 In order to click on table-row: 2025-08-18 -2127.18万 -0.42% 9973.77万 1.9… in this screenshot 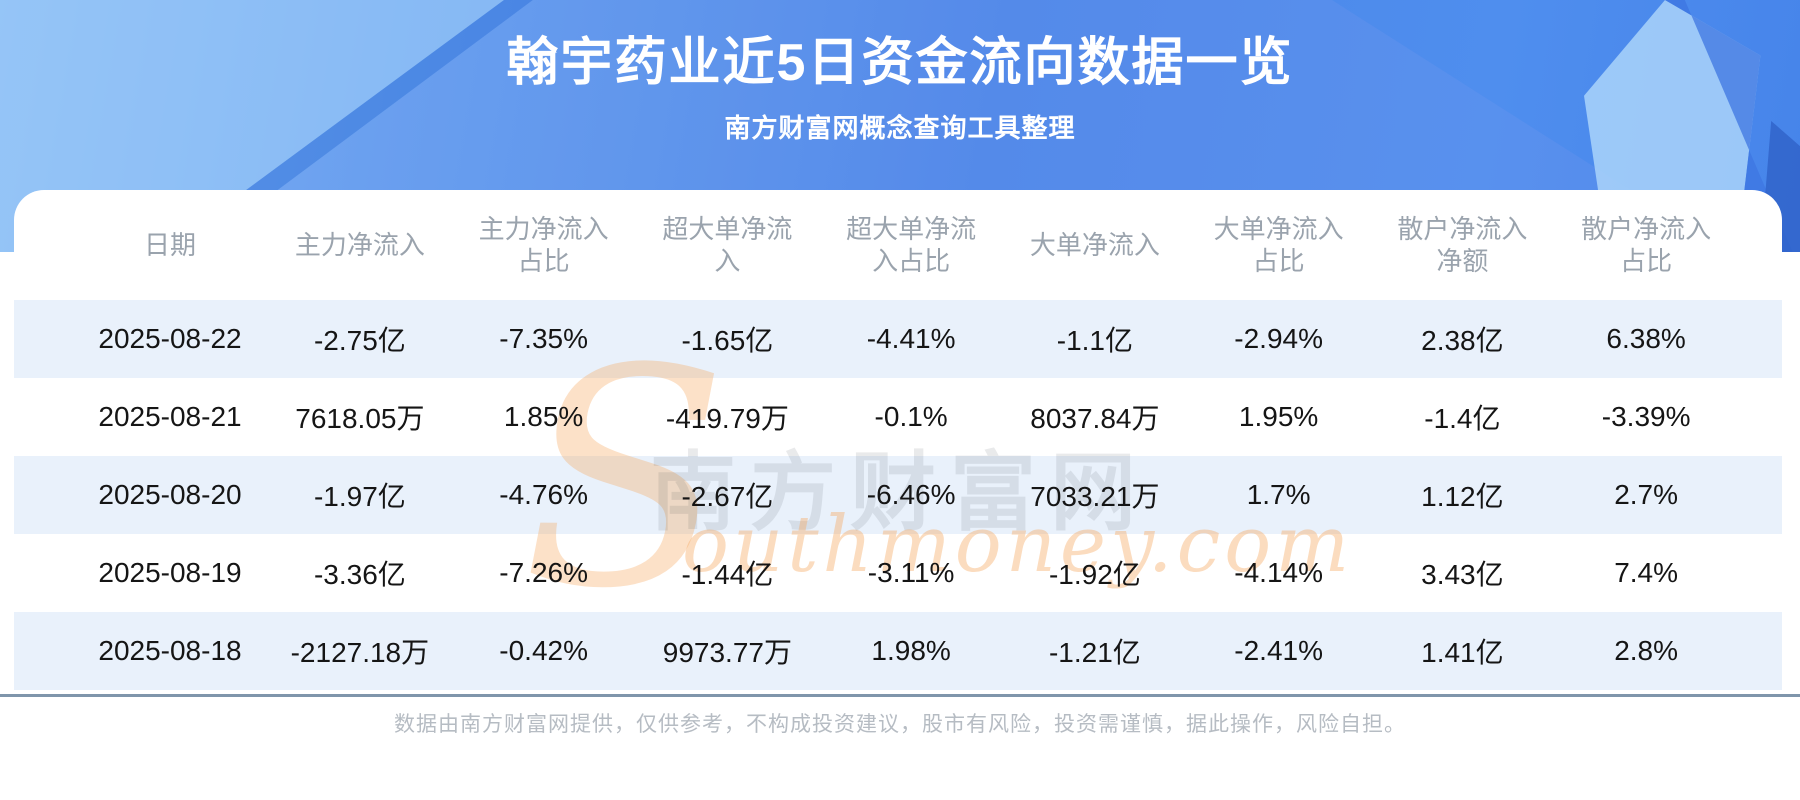, I will do `click(898, 651)`.